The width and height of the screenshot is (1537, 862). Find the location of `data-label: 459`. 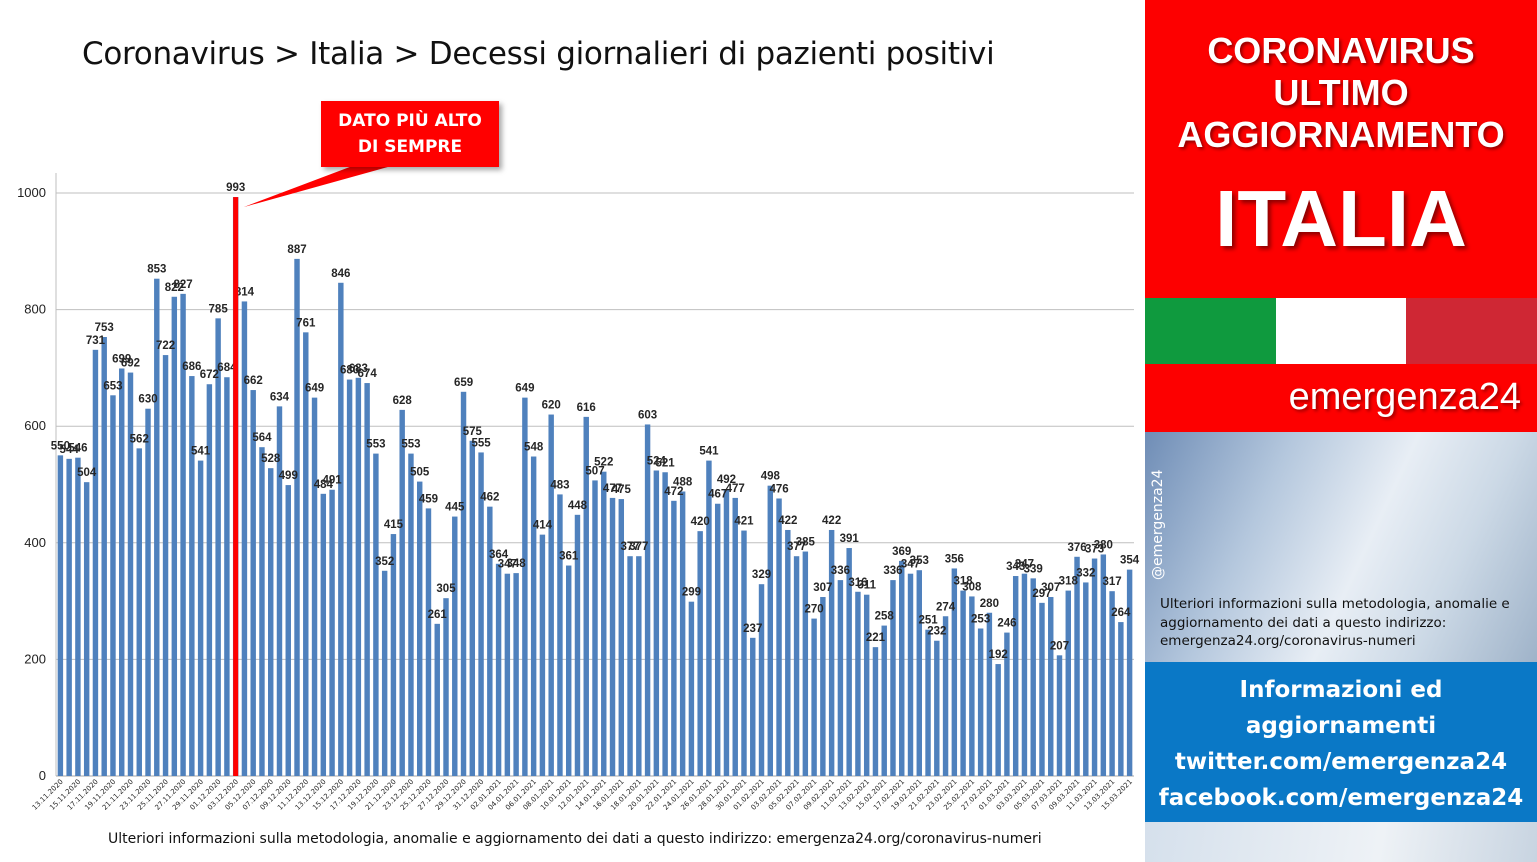

data-label: 459 is located at coordinates (428, 499).